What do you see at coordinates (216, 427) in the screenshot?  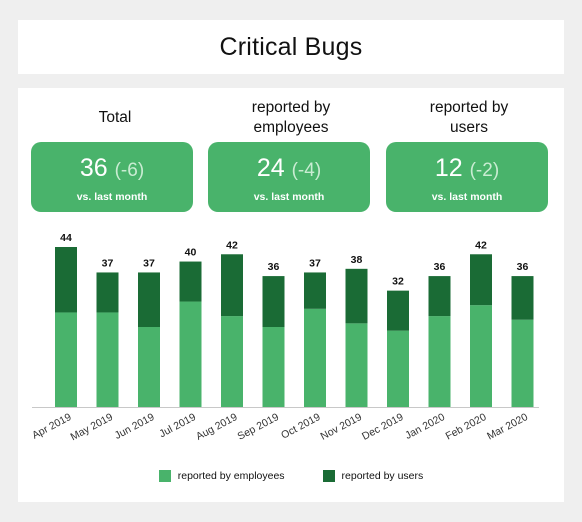 I see `x-tick-label-4: Aug 2019` at bounding box center [216, 427].